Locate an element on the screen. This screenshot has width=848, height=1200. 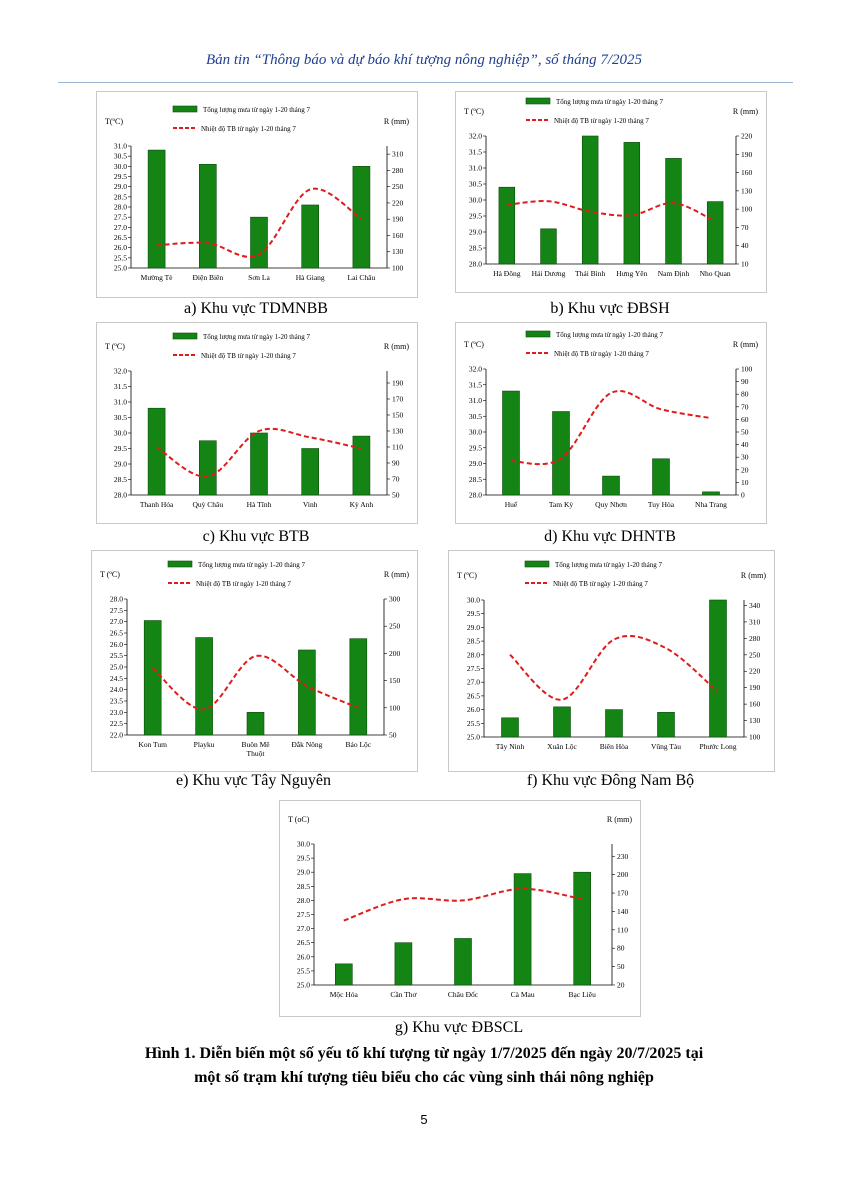
x-tick-label: Nam Định is located at coordinates (674, 273).